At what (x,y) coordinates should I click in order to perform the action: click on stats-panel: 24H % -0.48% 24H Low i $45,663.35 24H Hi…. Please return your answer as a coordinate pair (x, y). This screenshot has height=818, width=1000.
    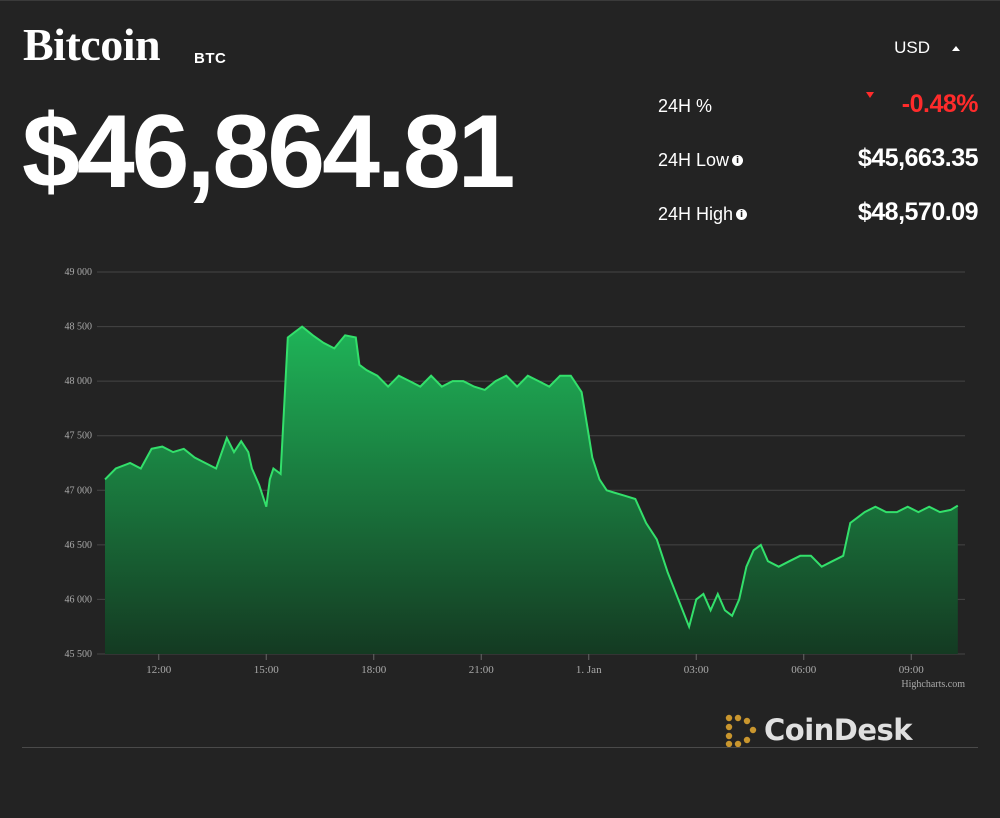
    Looking at the image, I should click on (818, 171).